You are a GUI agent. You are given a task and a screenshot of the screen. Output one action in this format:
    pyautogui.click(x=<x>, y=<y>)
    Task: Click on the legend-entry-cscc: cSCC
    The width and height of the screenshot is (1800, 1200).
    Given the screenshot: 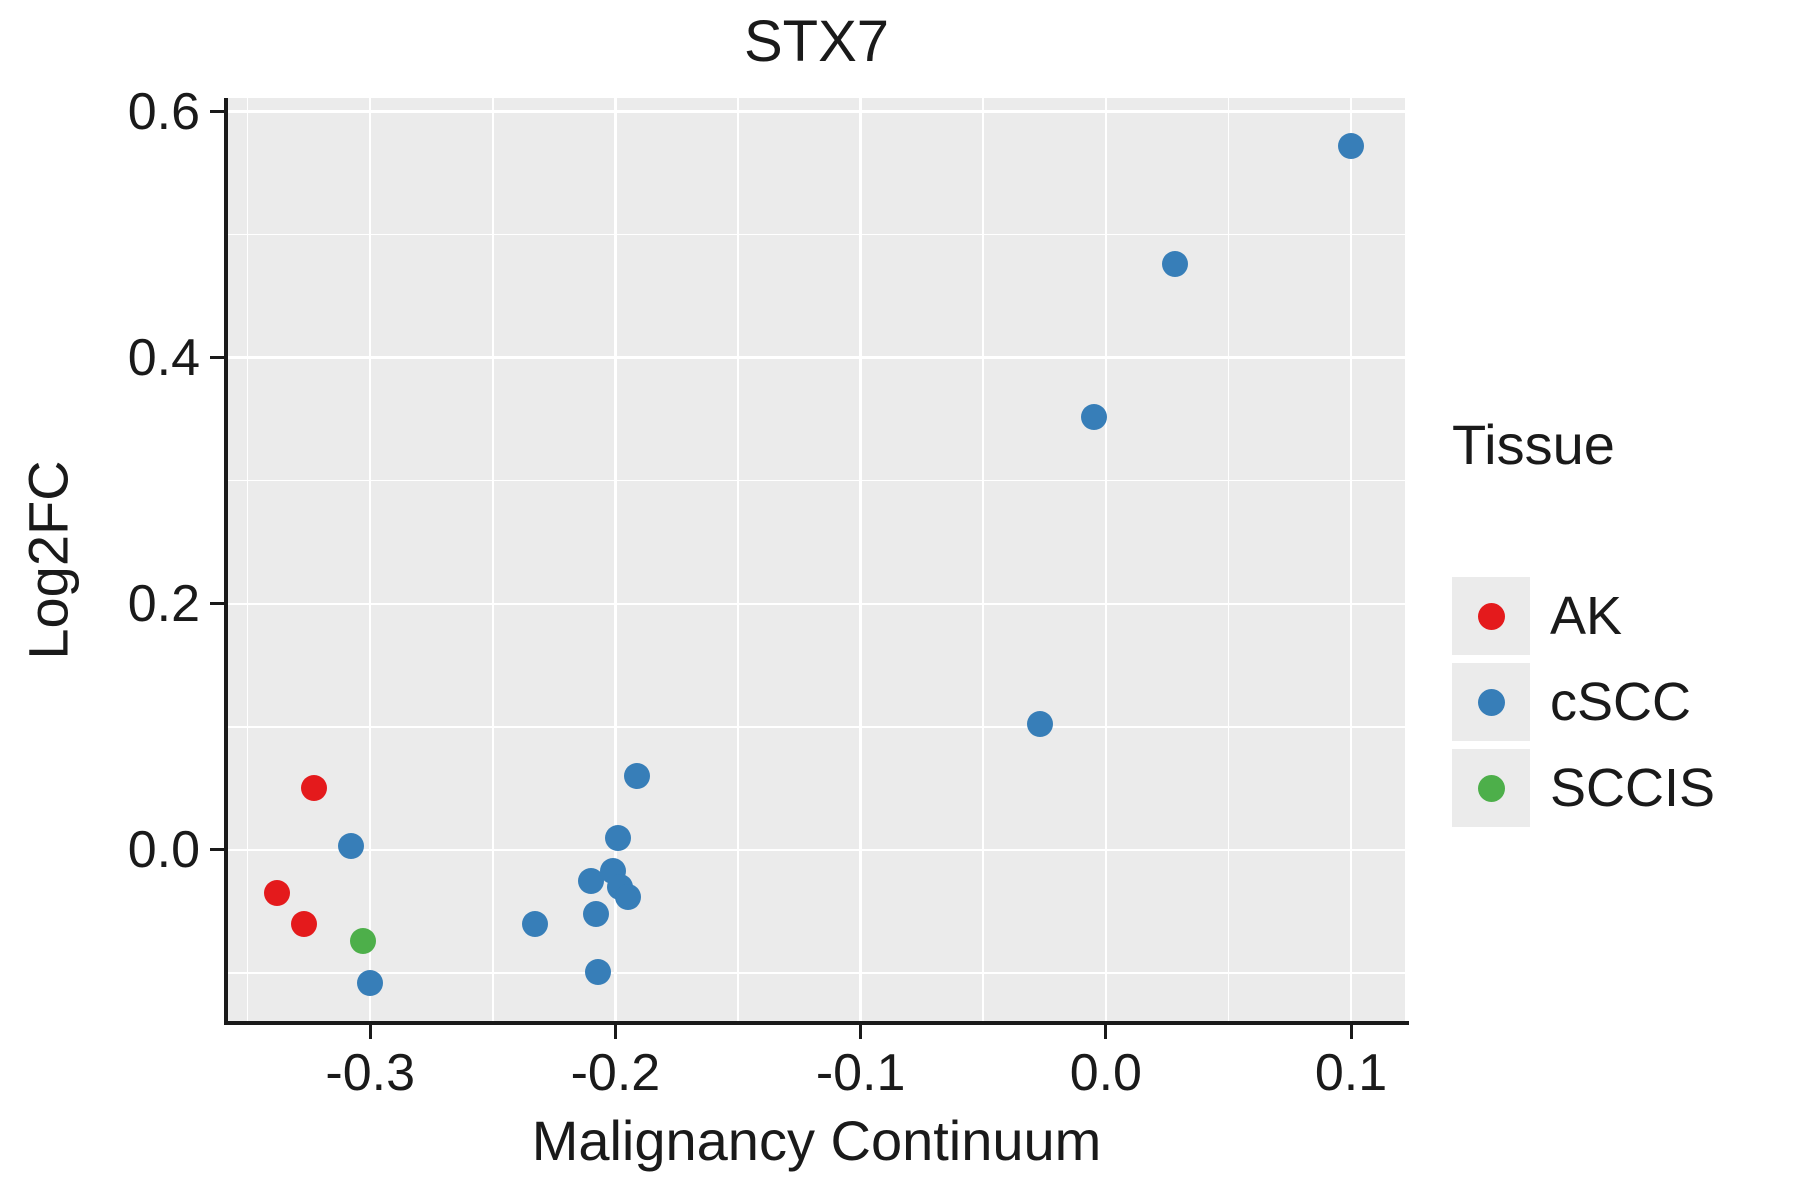 What is the action you would take?
    pyautogui.click(x=1624, y=702)
    